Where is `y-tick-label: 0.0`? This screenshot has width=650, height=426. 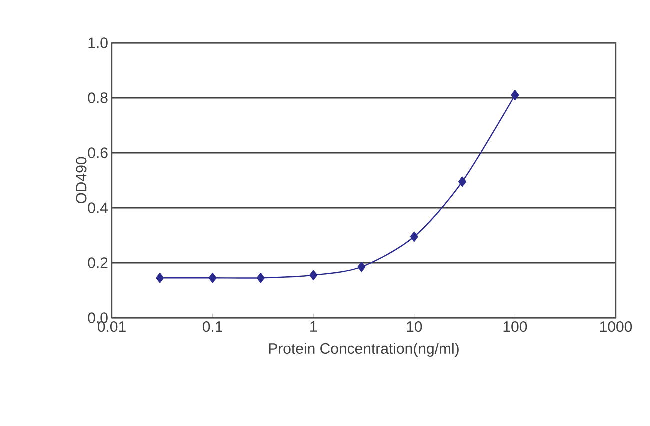
y-tick-label: 0.0 is located at coordinates (98, 318).